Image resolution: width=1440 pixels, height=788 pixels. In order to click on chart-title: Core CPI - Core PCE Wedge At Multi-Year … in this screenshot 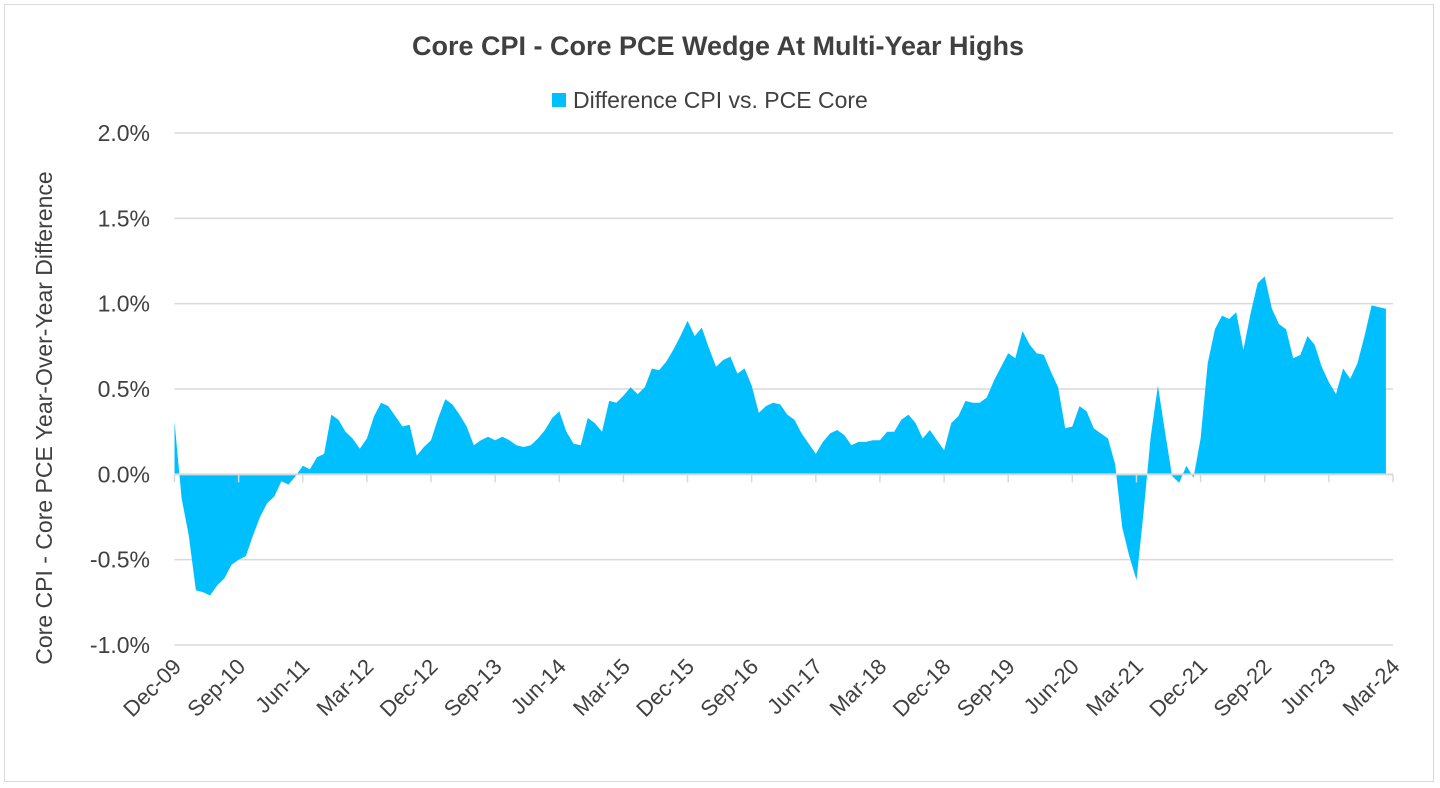, I will do `click(718, 46)`.